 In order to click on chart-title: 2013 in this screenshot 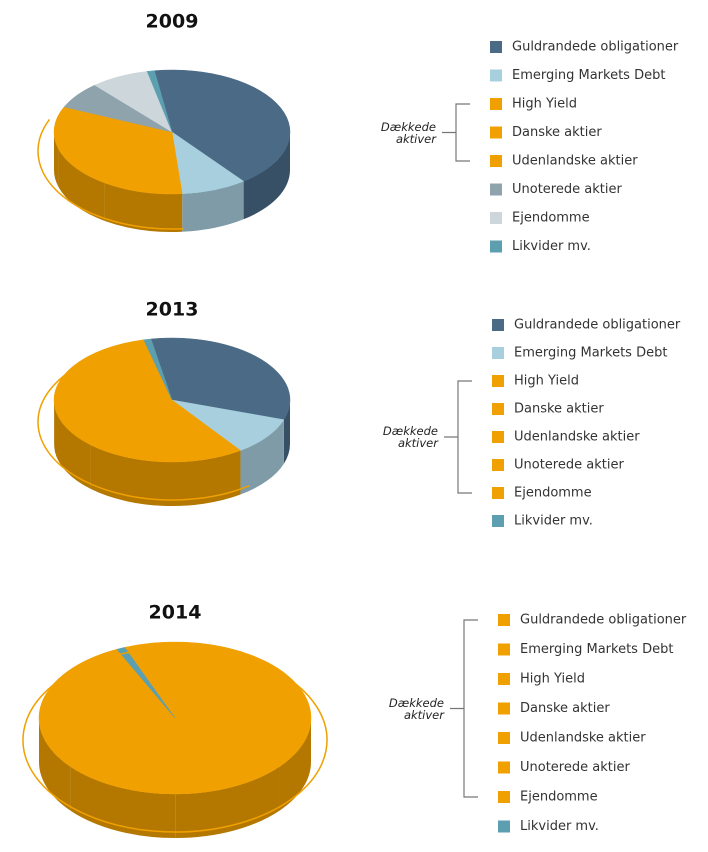, I will do `click(172, 310)`.